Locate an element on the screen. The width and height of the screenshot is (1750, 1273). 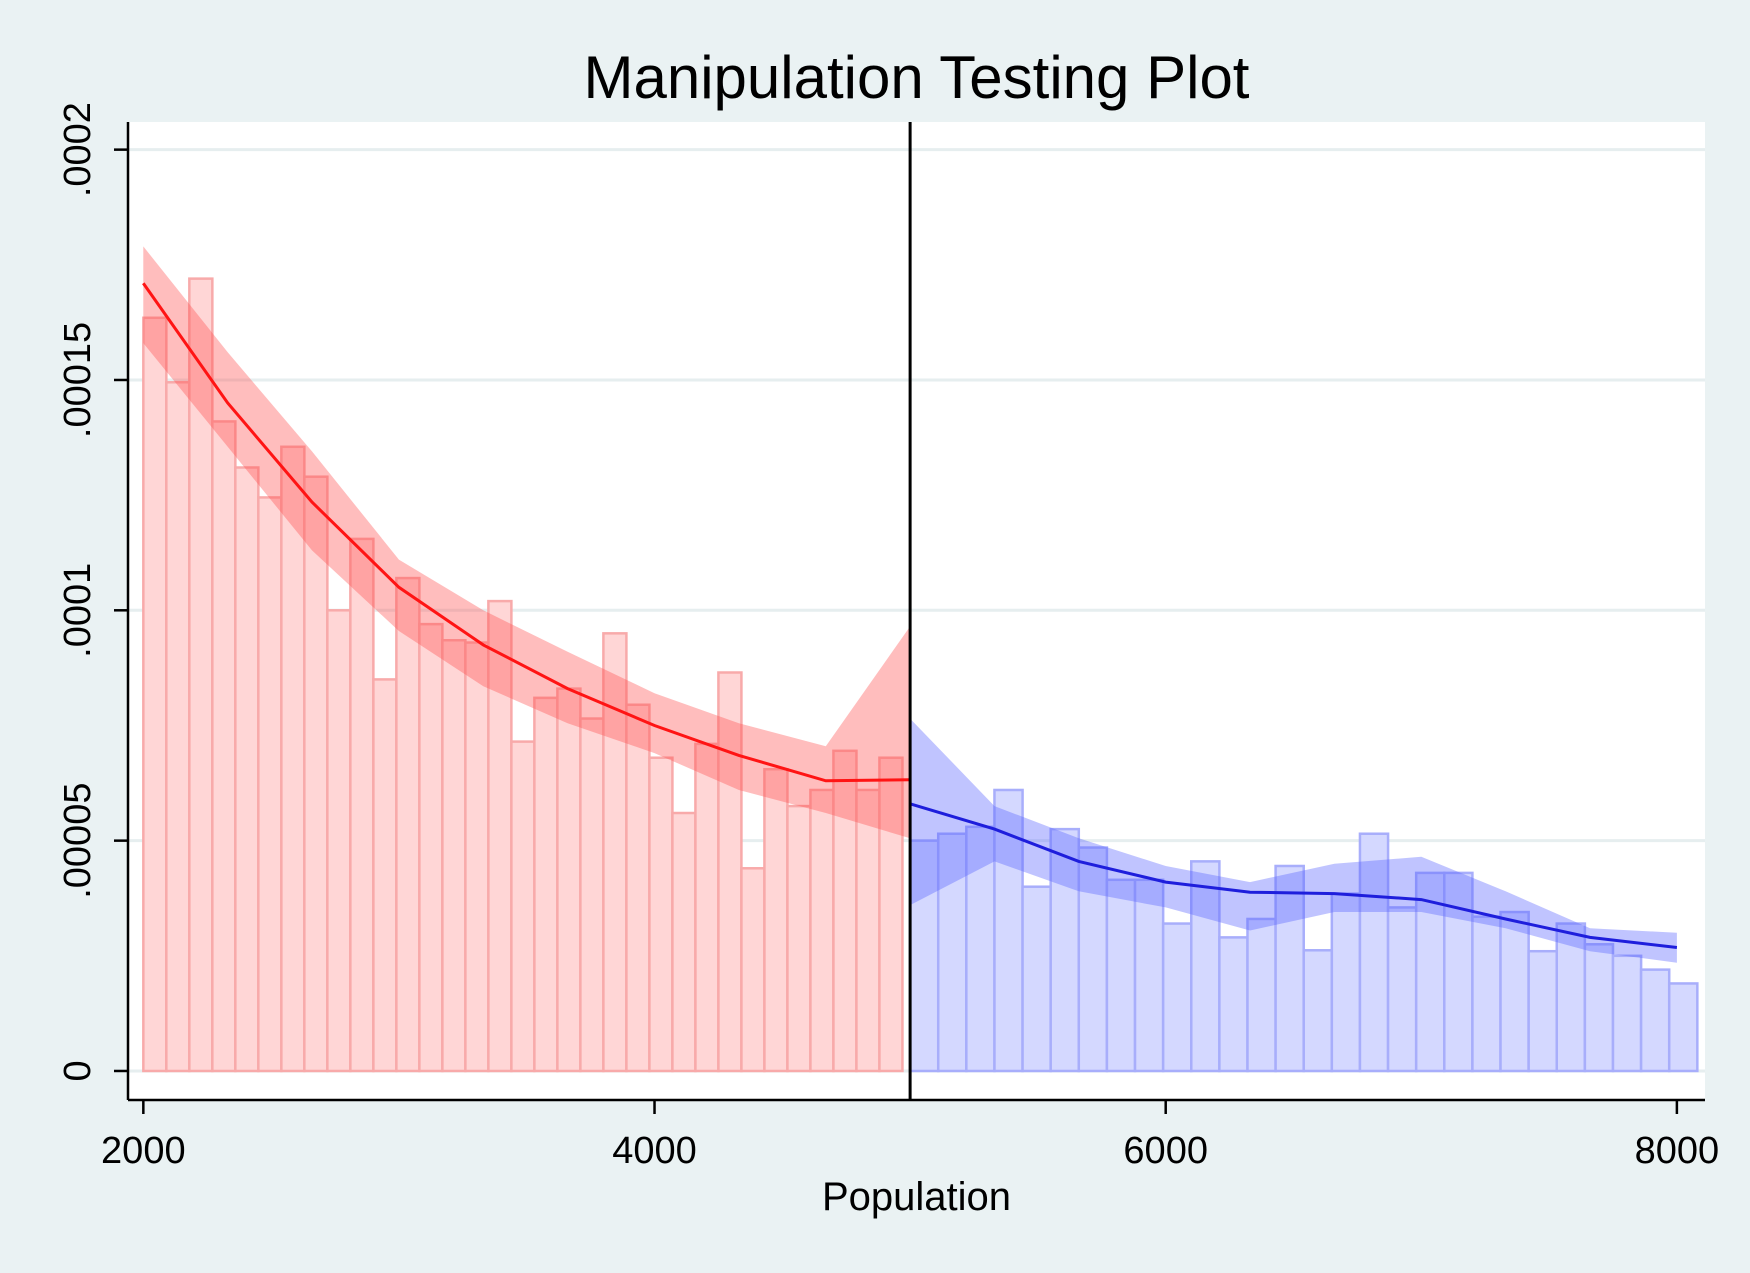
y-axis-ticks: 0 .00005 .0001 .00015 .0002 is located at coordinates (92, 592).